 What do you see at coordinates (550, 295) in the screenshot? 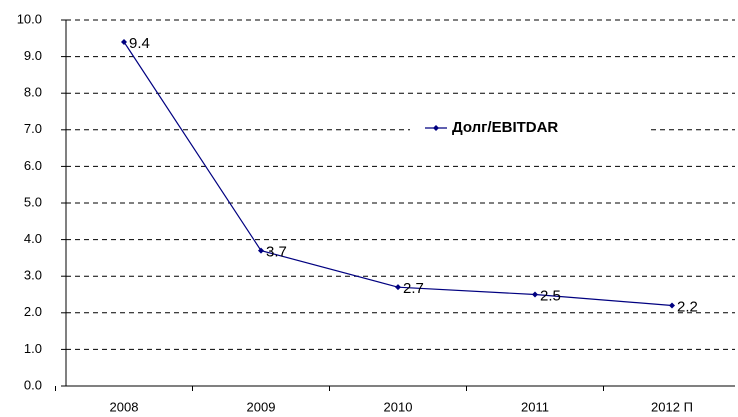
I see `data-label: 2.5` at bounding box center [550, 295].